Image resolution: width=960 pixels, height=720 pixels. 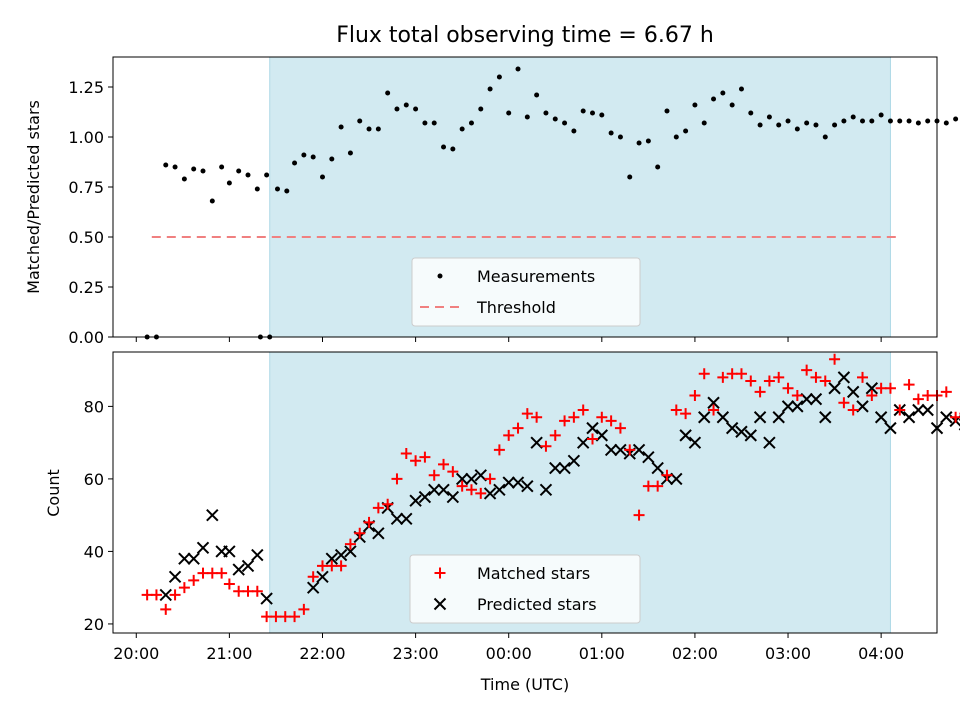 What do you see at coordinates (524, 684) in the screenshot?
I see `x-axis-label: Time (UTC)` at bounding box center [524, 684].